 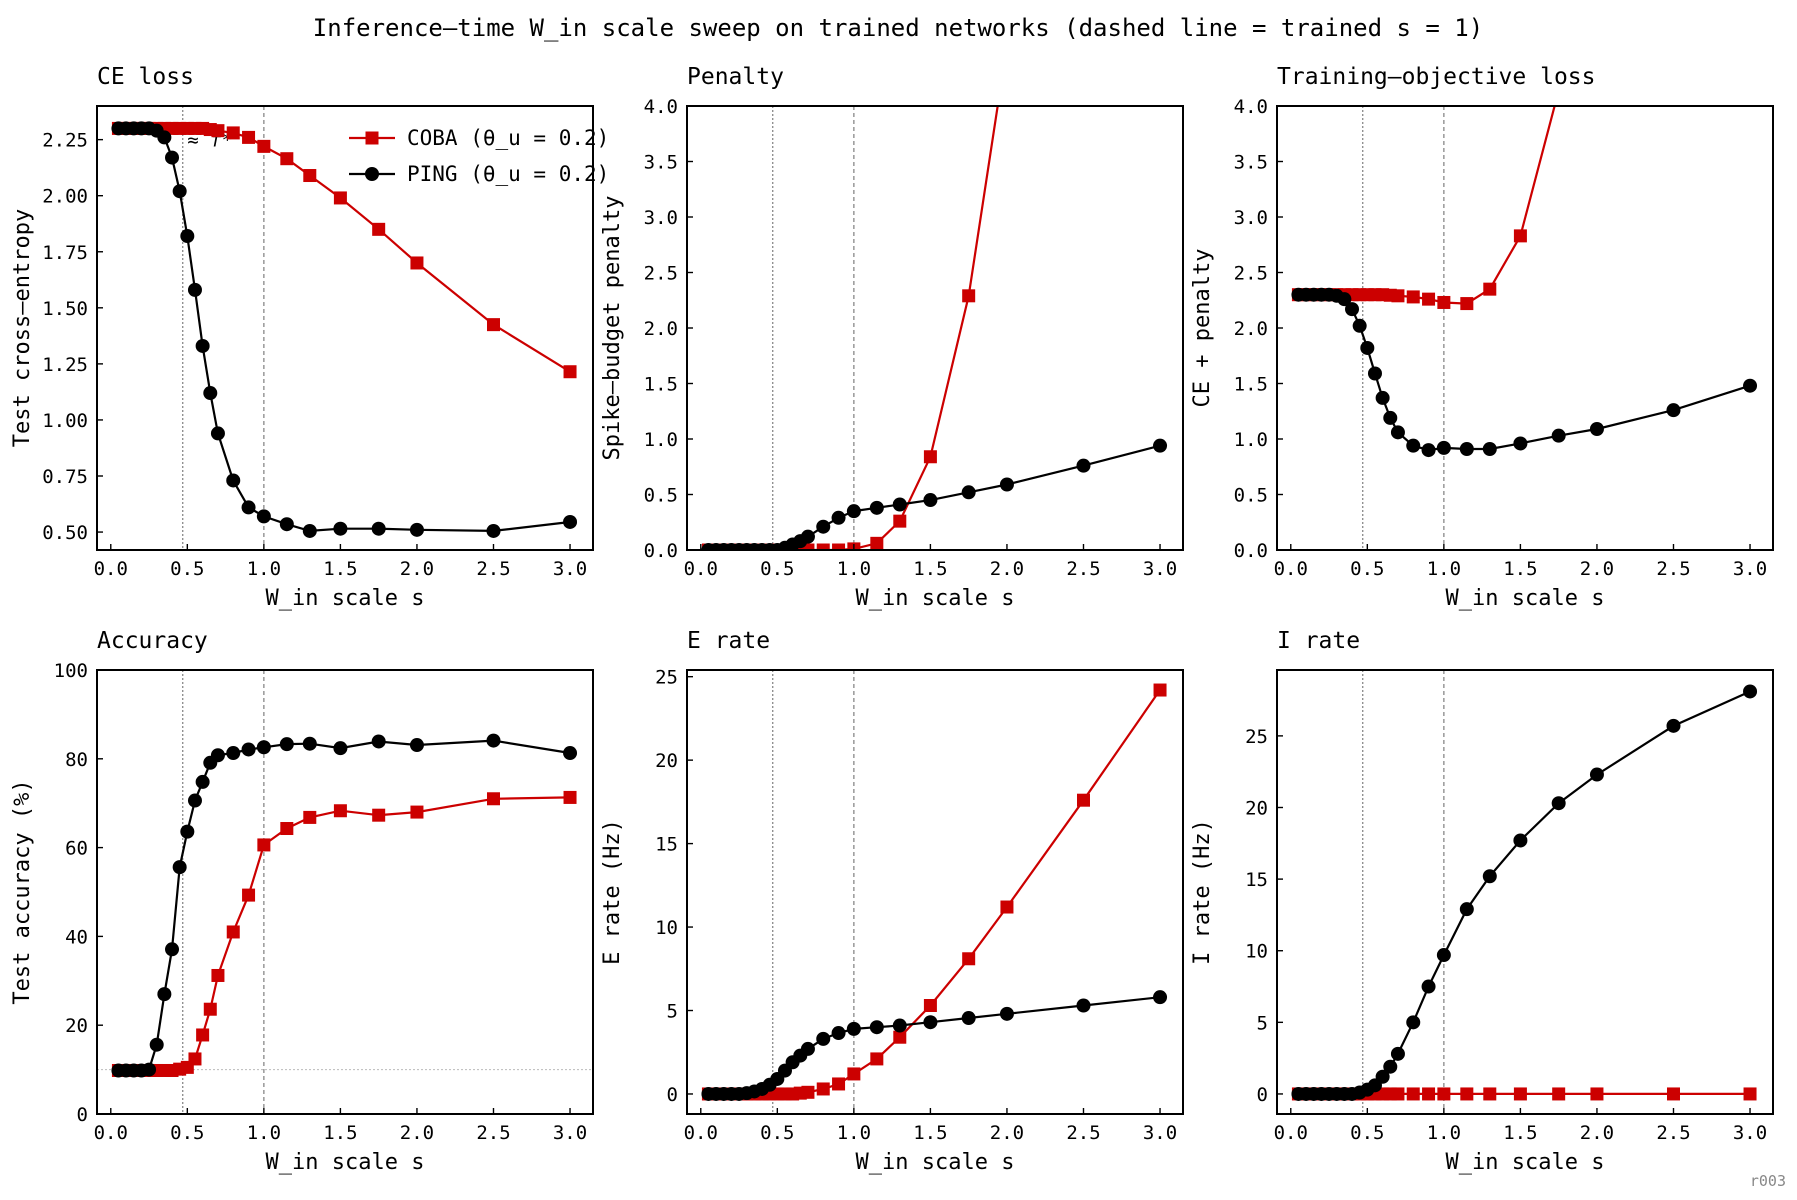 What do you see at coordinates (1262, 1023) in the screenshot?
I see `y-tick-label: 5` at bounding box center [1262, 1023].